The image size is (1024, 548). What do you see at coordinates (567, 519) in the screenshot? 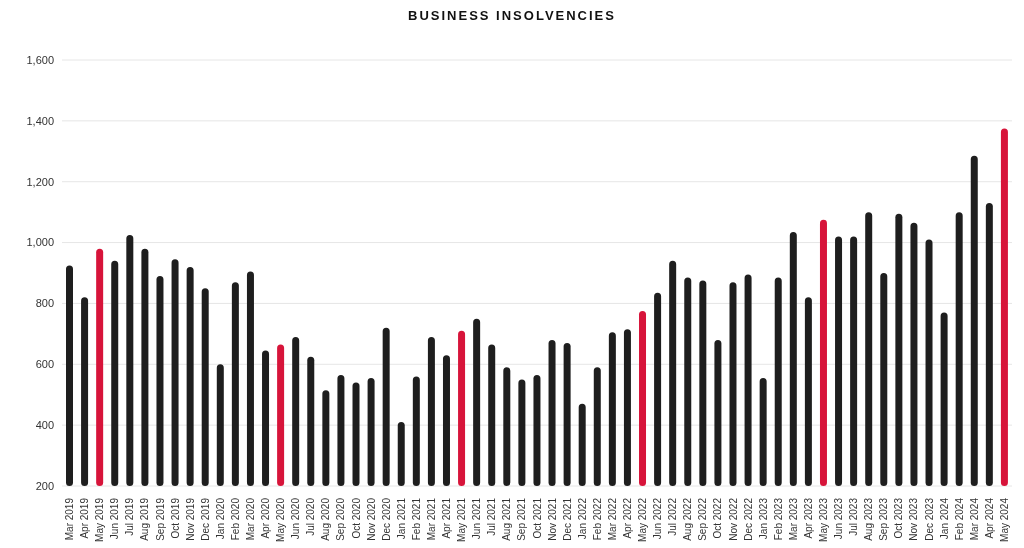
I see `x-tick-label: Dec 2021` at bounding box center [567, 519].